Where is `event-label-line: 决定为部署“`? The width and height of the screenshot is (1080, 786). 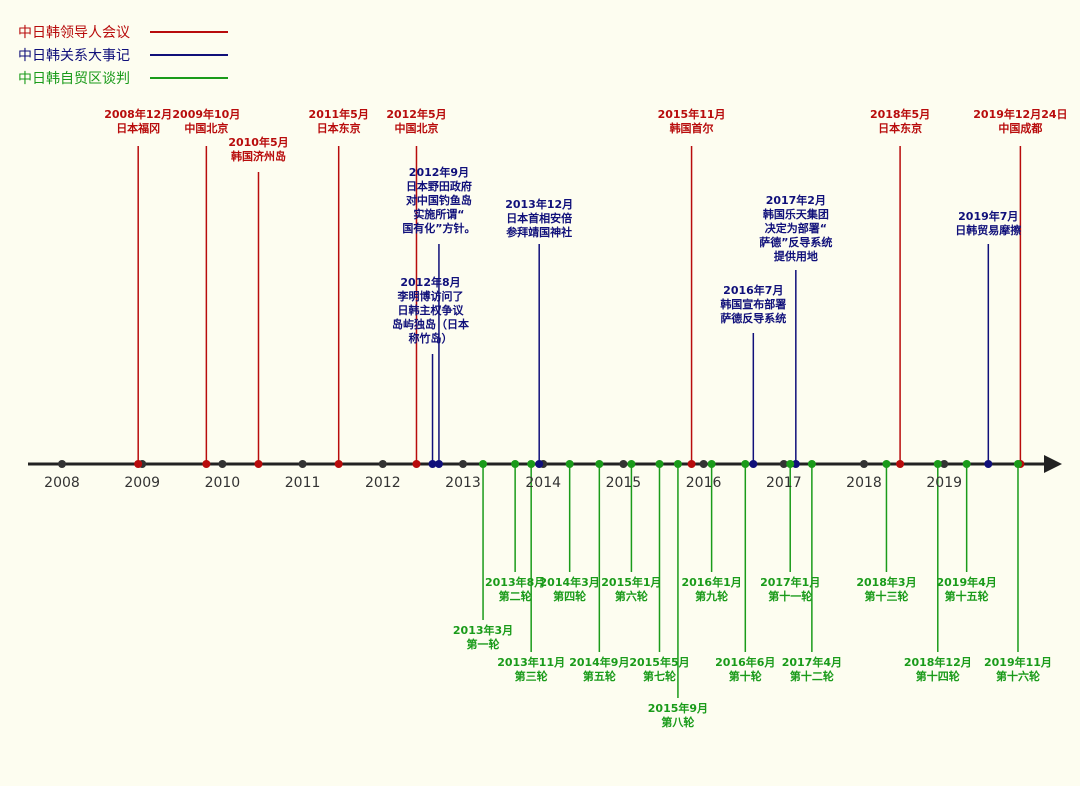
event-label-line: 决定为部署“ is located at coordinates (796, 228).